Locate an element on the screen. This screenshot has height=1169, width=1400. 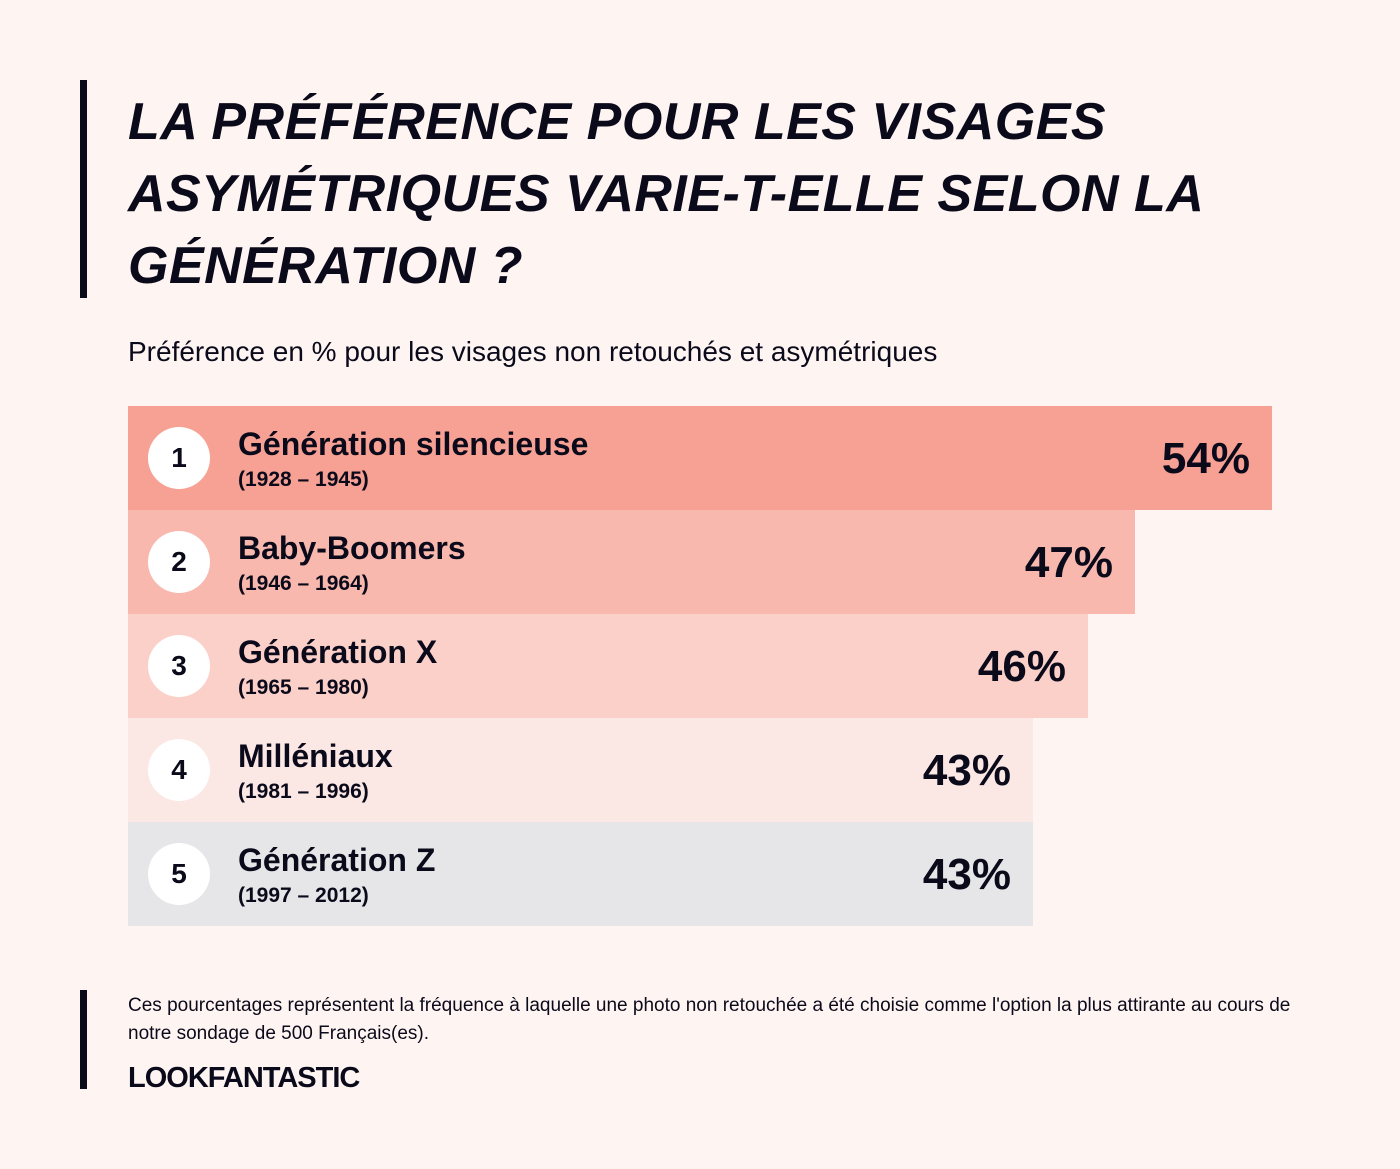
rank-badge: 5 is located at coordinates (179, 874).